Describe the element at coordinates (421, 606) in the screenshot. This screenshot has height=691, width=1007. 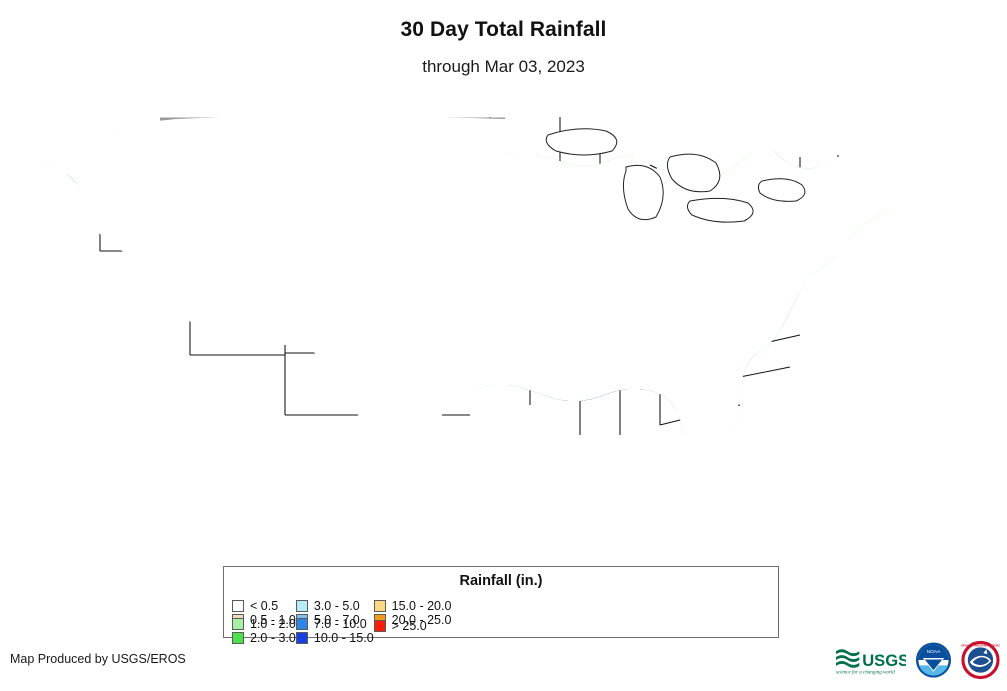
I see `legend-label: 15.0 - 20.0` at that location.